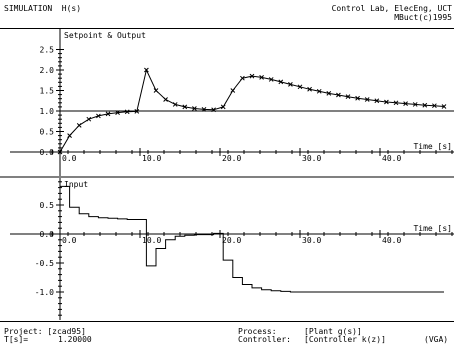 This screenshot has height=344, width=454. What do you see at coordinates (76, 184) in the screenshot?
I see `input-plot-title: Input` at bounding box center [76, 184].